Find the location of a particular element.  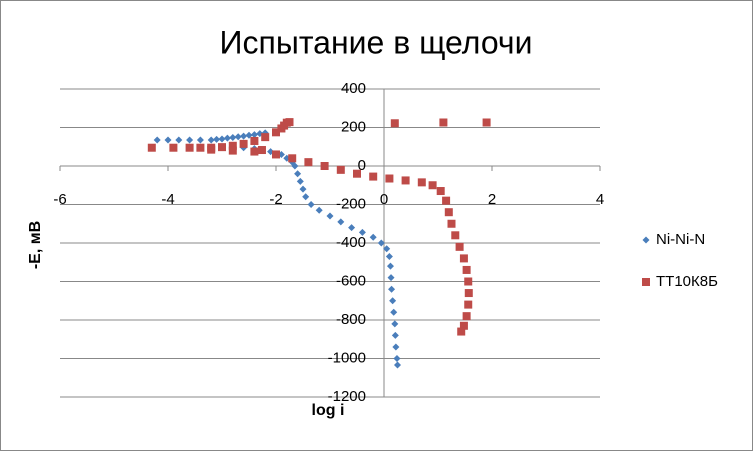

y-tick-label: -200 is located at coordinates (351, 203).